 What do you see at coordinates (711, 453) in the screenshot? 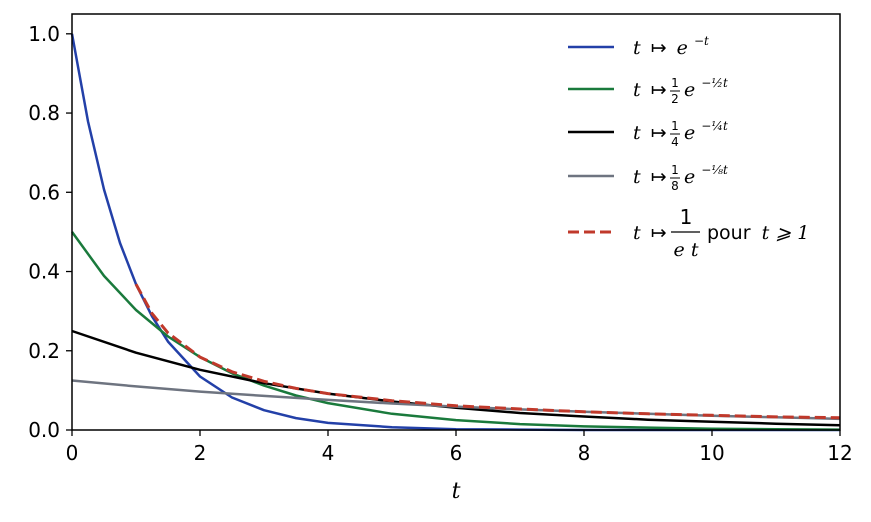
I see `x-tick-label: 10` at bounding box center [711, 453].